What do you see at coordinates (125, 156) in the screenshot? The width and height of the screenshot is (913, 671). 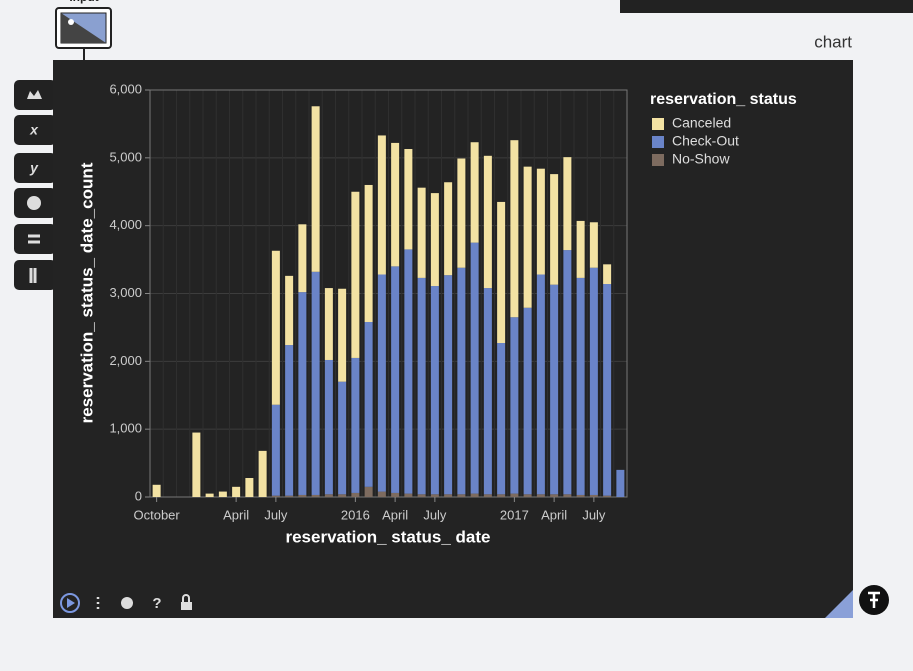 I see `y-tick-label: 5,000` at bounding box center [125, 156].